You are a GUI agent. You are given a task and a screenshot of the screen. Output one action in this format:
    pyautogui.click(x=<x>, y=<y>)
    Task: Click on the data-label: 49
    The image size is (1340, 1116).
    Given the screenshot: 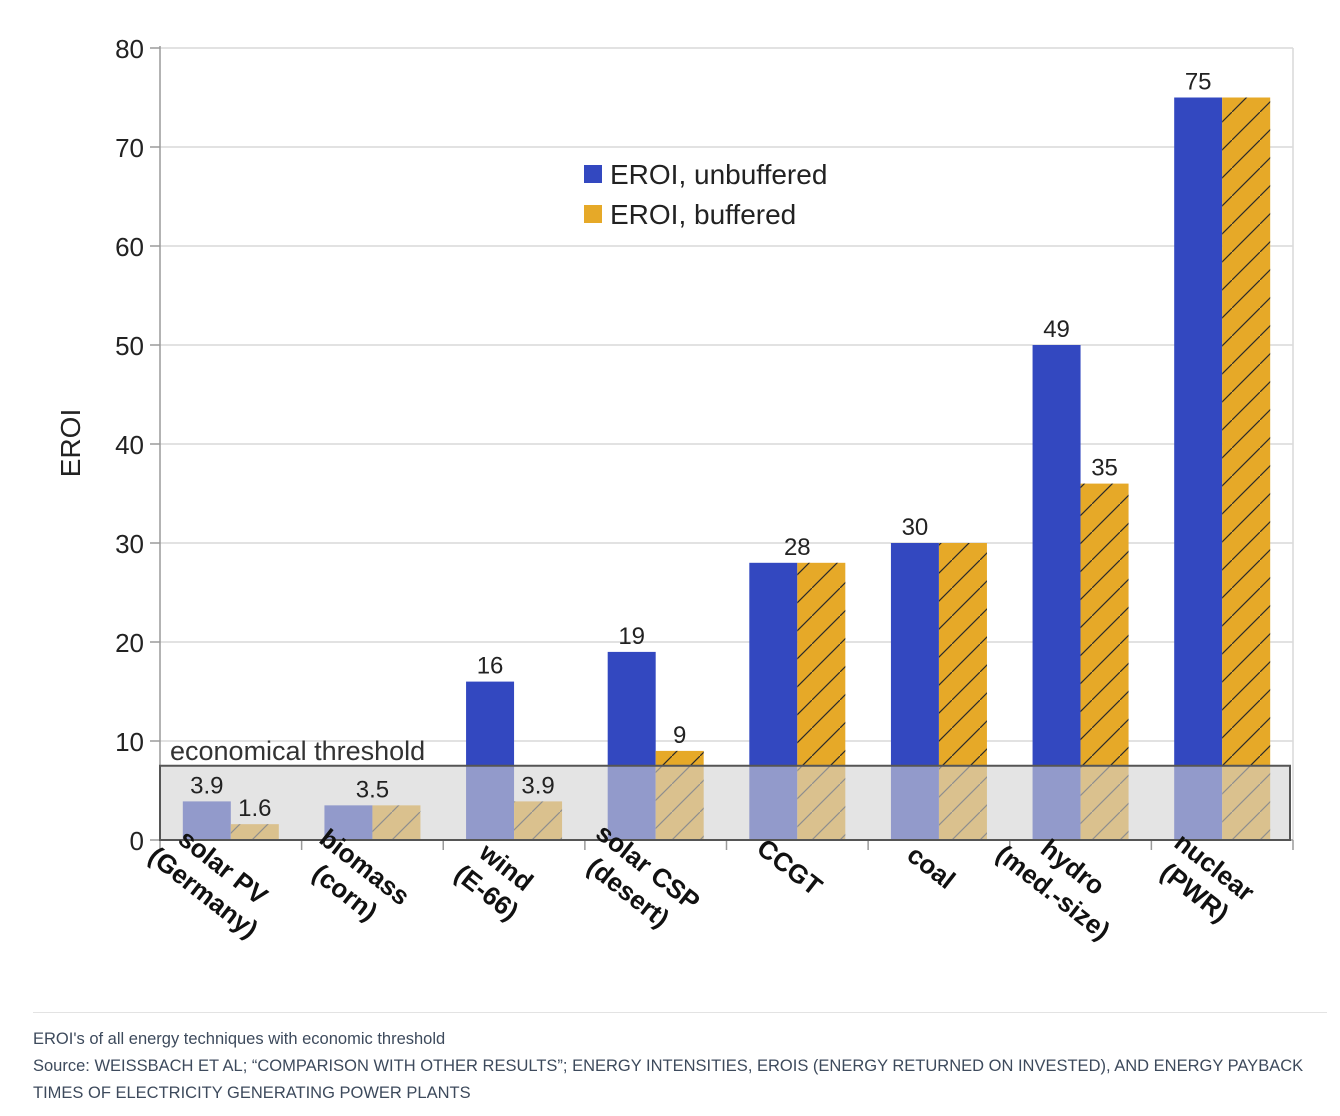 What is the action you would take?
    pyautogui.click(x=1056, y=329)
    